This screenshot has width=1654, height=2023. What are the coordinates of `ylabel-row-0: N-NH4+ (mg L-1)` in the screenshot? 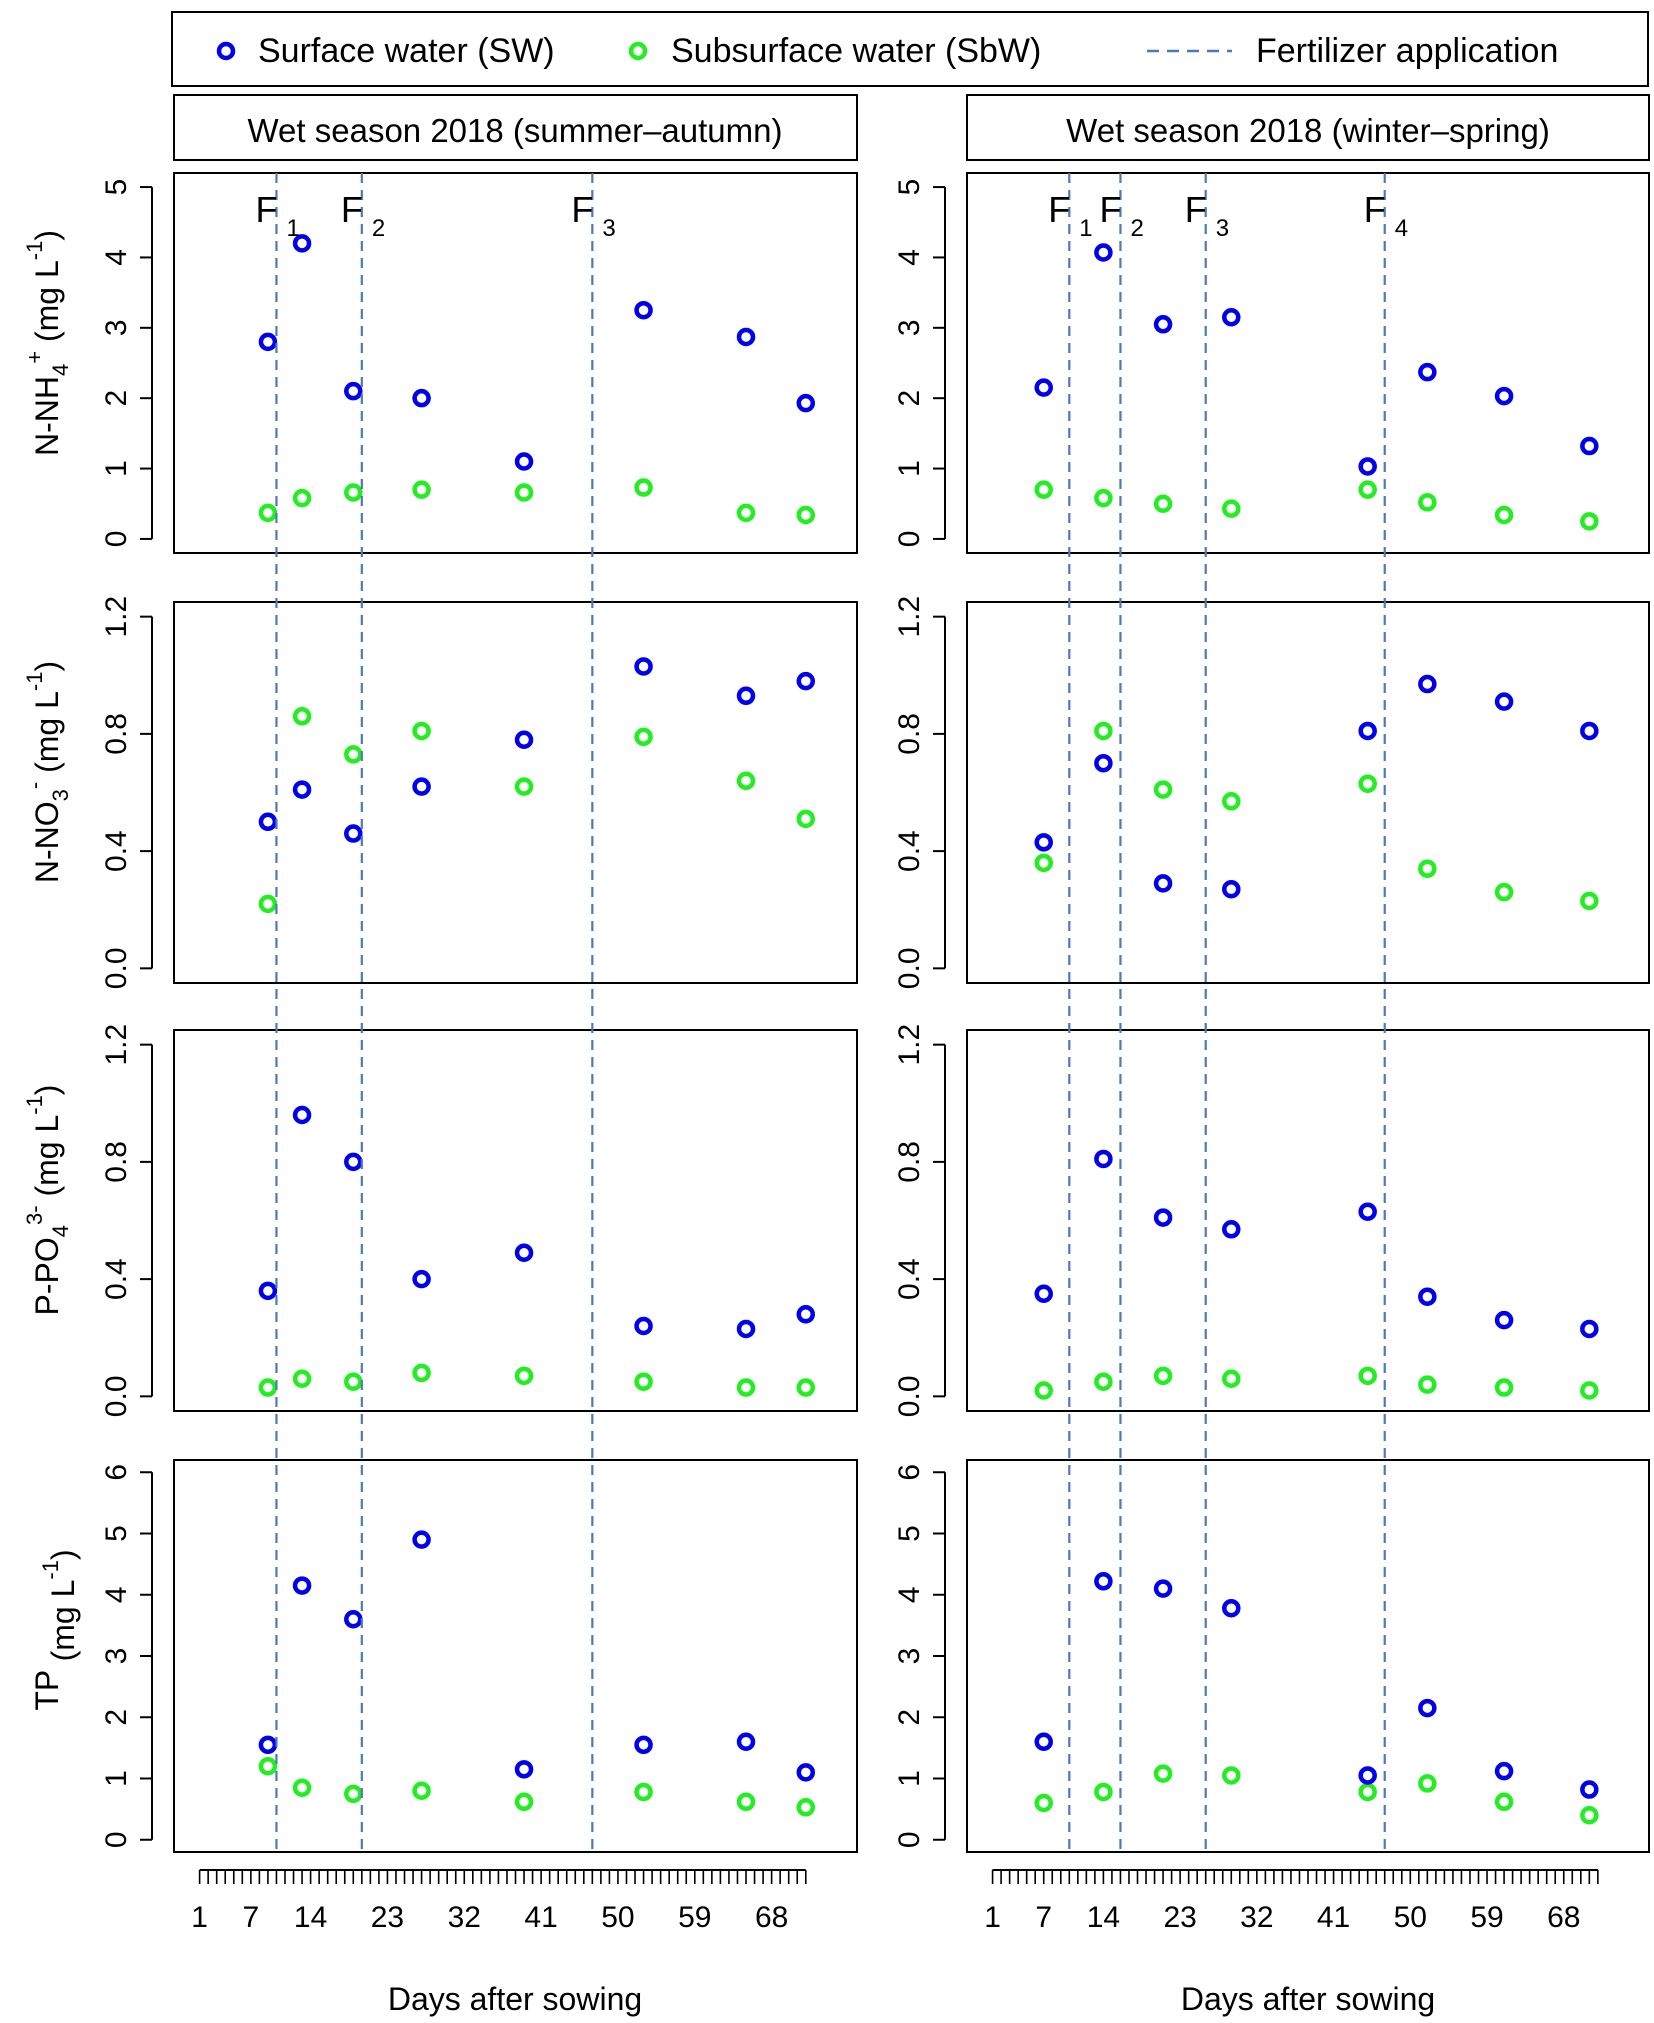 It's located at (47, 343).